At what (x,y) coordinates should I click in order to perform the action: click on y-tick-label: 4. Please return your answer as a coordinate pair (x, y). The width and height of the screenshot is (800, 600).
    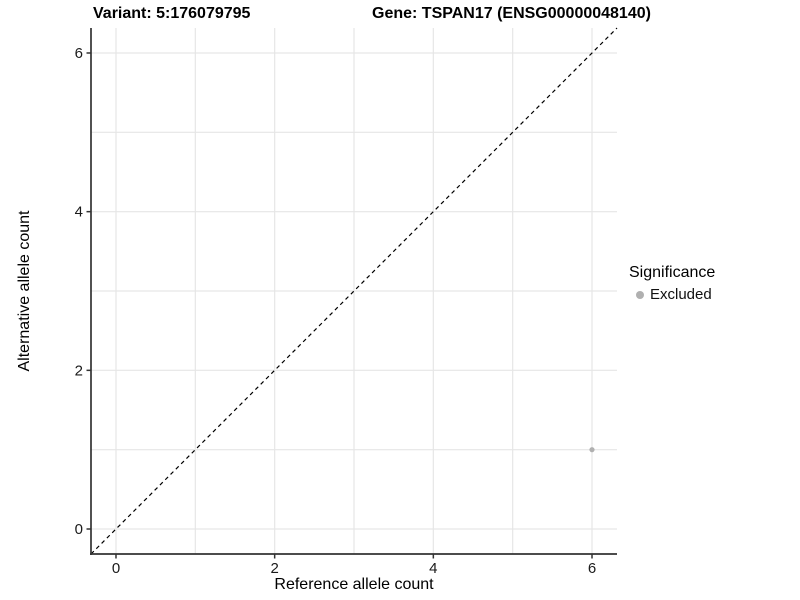
    Looking at the image, I should click on (79, 212).